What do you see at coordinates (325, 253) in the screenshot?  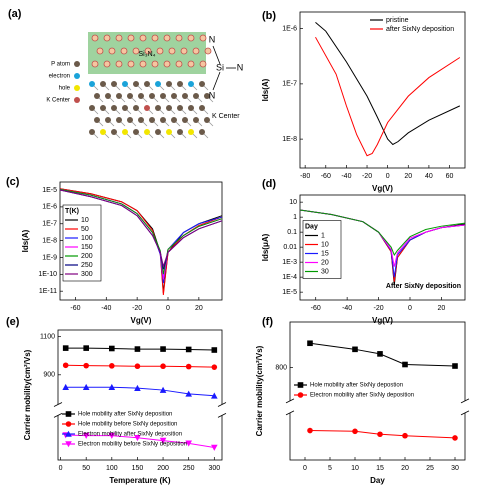 I see `legend-label: 15` at bounding box center [325, 253].